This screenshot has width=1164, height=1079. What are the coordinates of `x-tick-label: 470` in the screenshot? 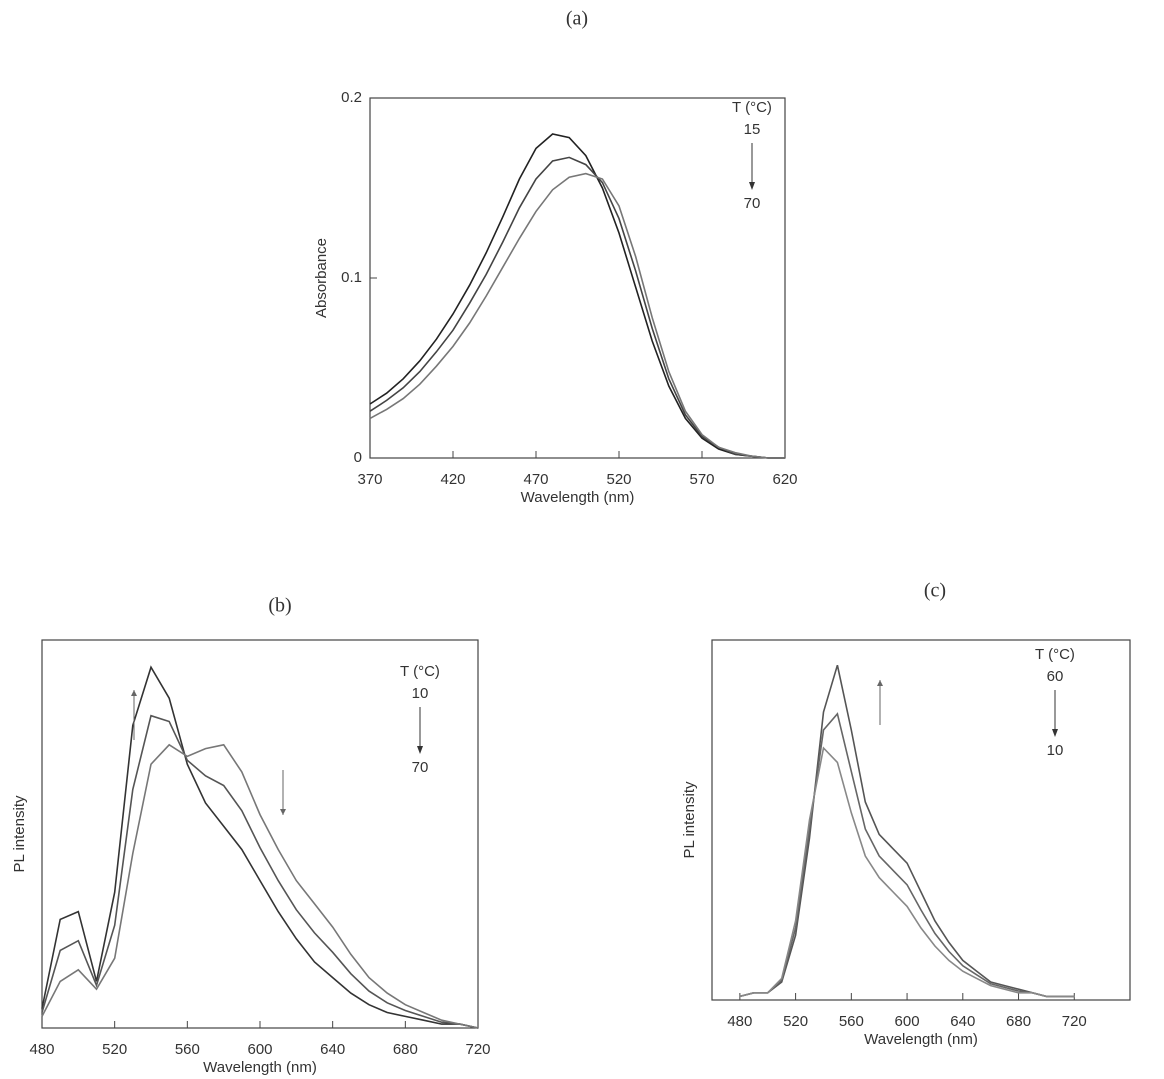 It's located at (535, 479).